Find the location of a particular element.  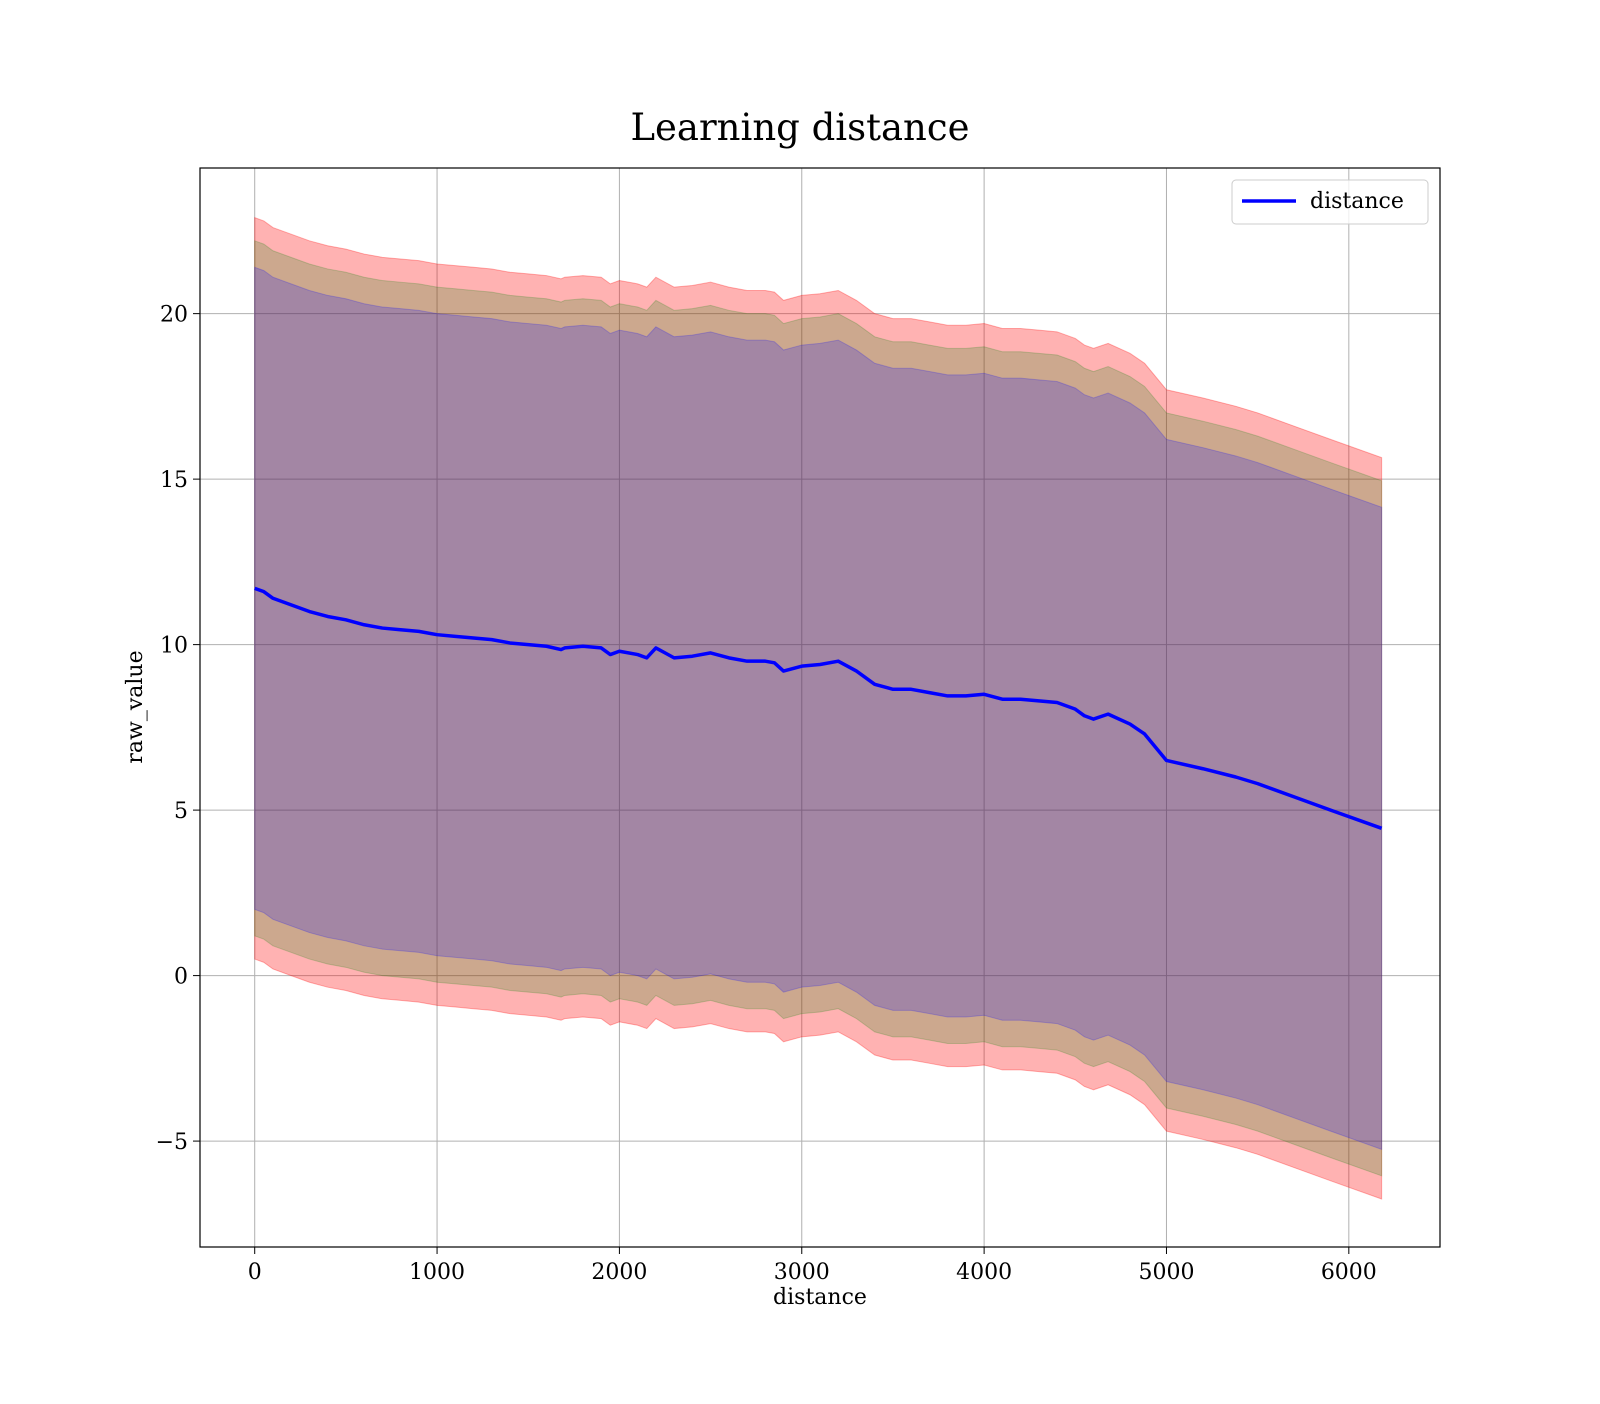

y-tick-label: 15 is located at coordinates (174, 480).